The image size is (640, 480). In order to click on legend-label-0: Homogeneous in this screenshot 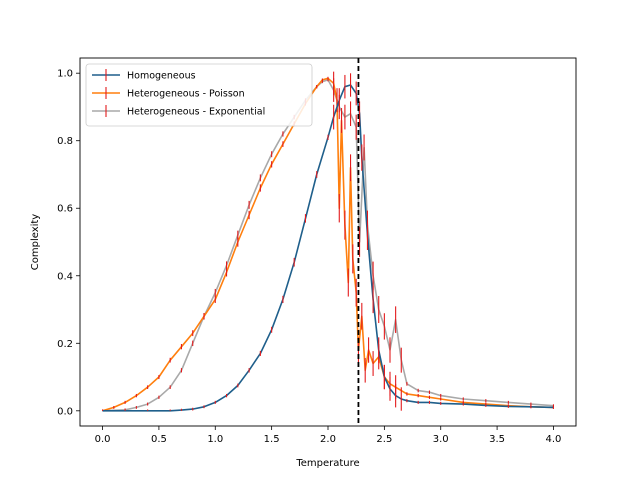, I will do `click(161, 76)`.